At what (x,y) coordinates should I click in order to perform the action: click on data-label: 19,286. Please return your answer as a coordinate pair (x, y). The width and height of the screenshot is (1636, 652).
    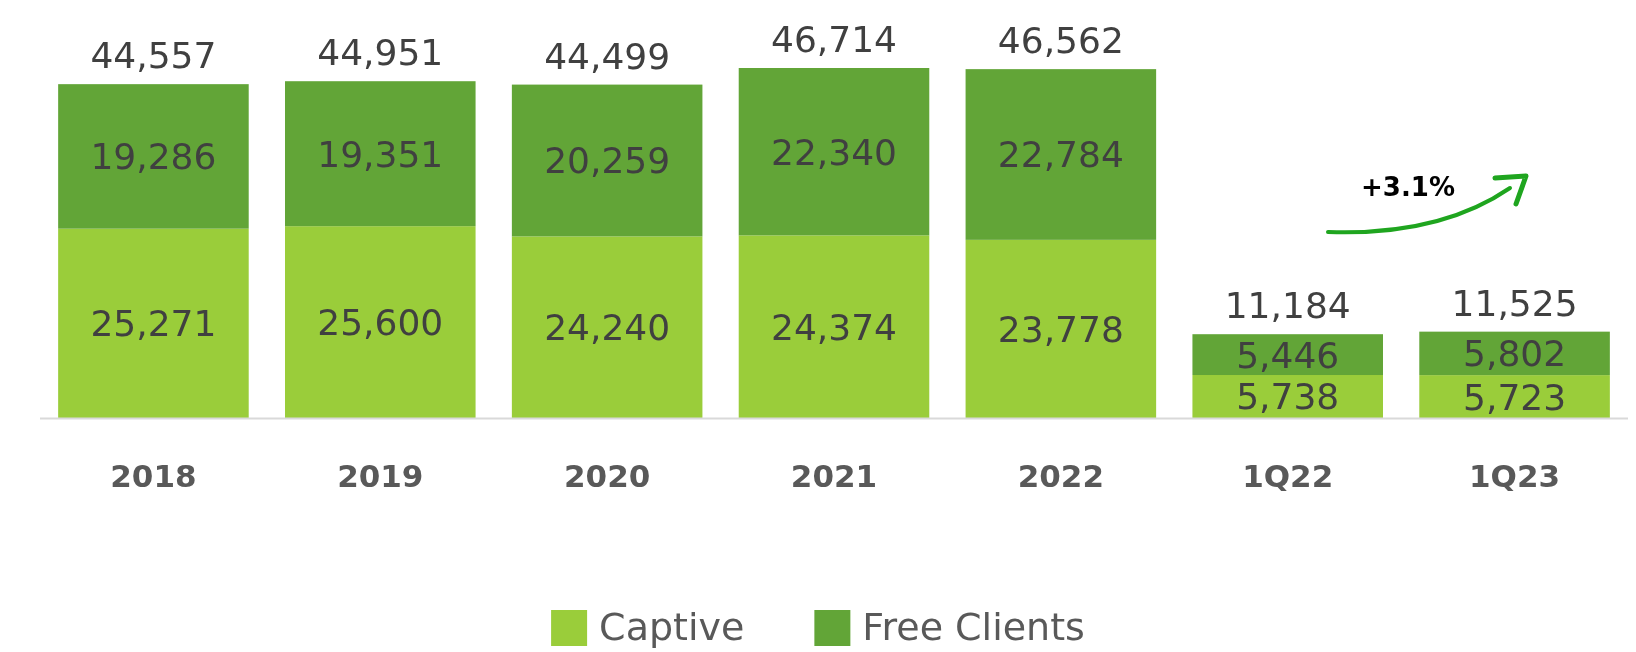
    Looking at the image, I should click on (153, 157).